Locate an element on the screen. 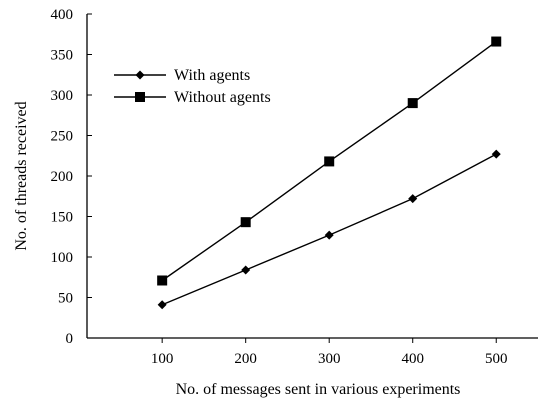  y-tick-label: 300 is located at coordinates (62, 96).